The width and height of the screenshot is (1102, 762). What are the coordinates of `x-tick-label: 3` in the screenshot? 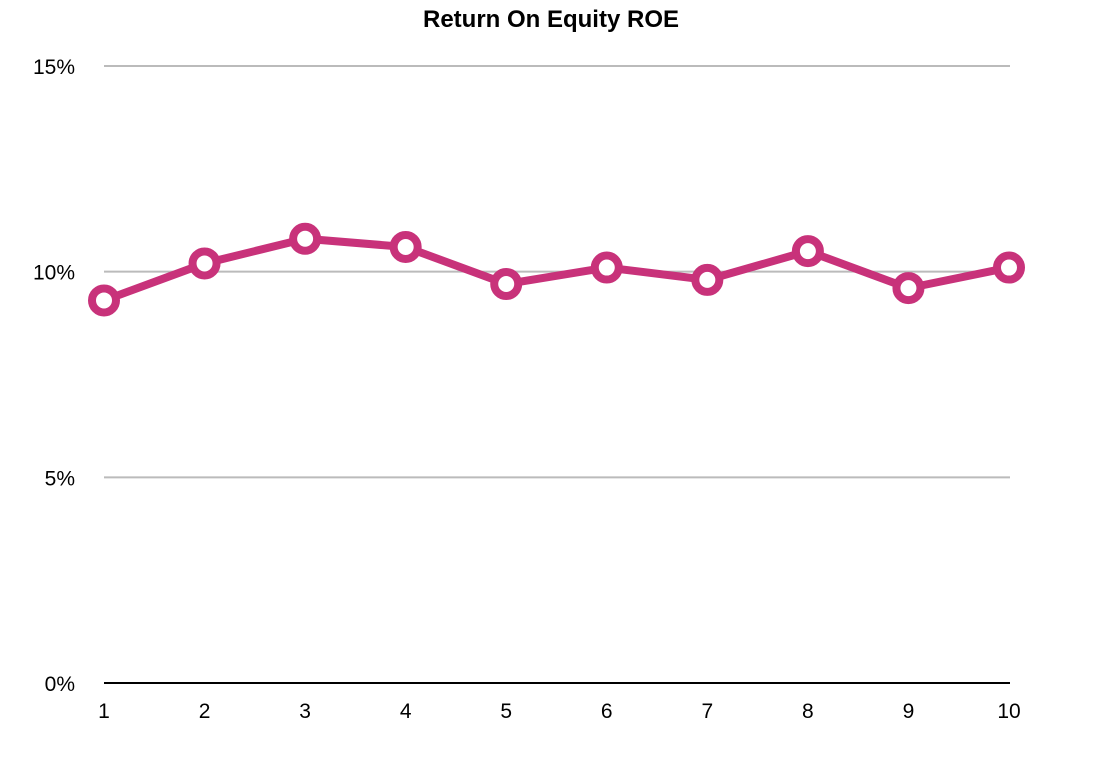 It's located at (305, 711).